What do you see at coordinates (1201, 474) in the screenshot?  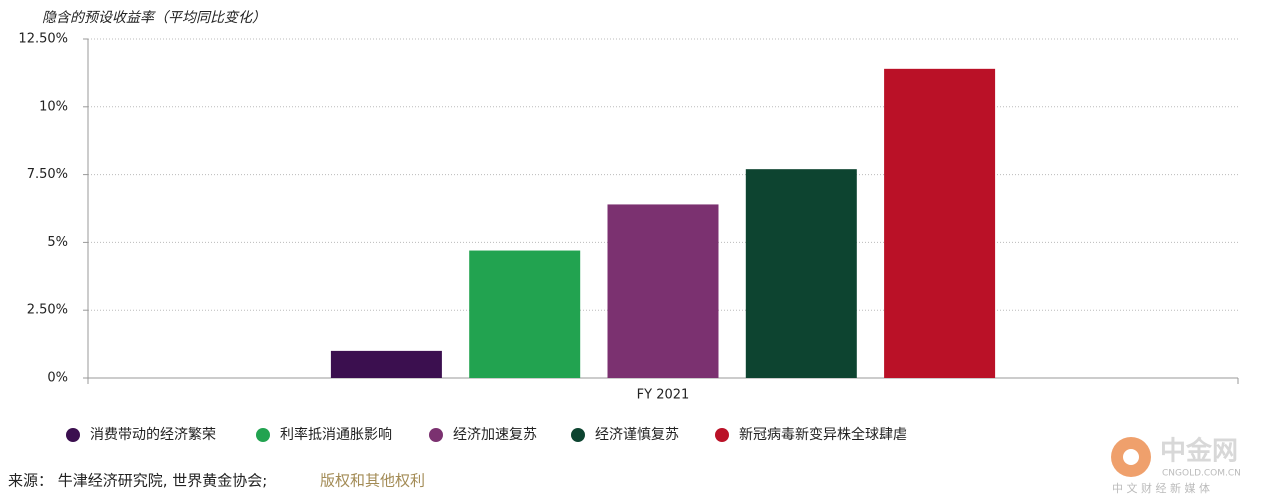 I see `watermark-domain: CNGOLD.COM.CN` at bounding box center [1201, 474].